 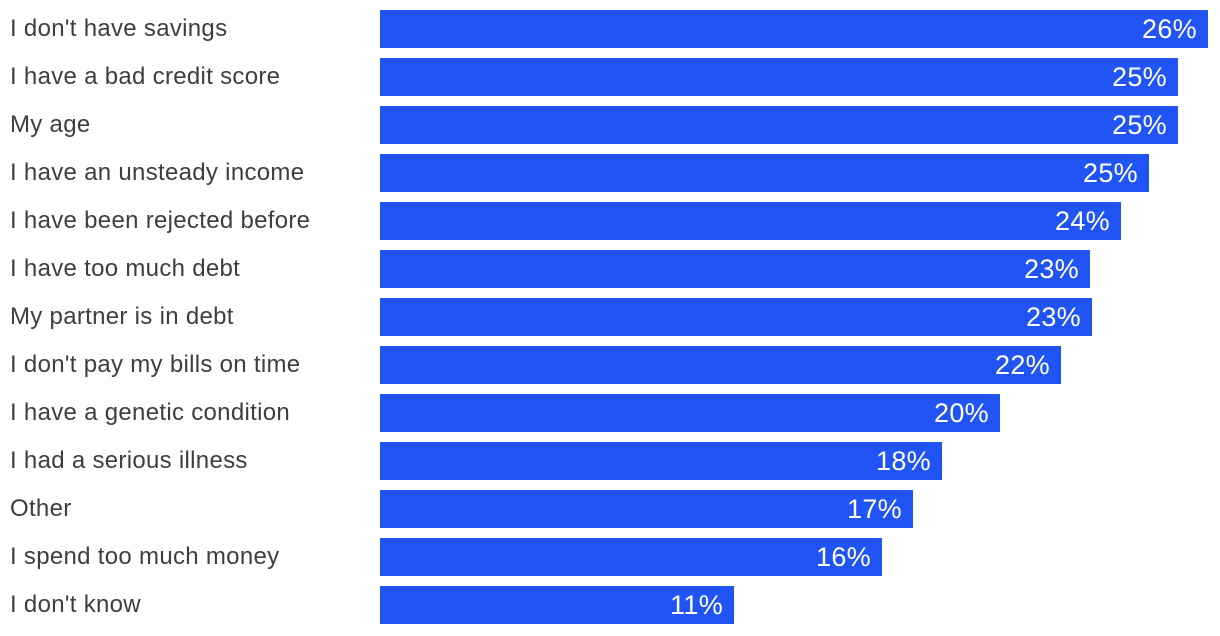 I want to click on bar-track: 11%, so click(x=800, y=605).